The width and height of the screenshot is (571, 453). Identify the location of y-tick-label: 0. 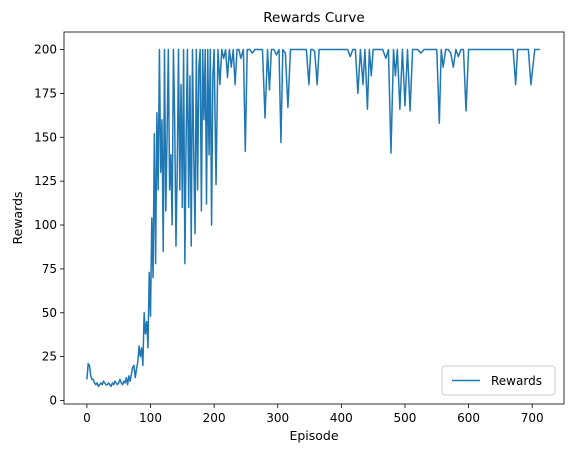
(53, 400).